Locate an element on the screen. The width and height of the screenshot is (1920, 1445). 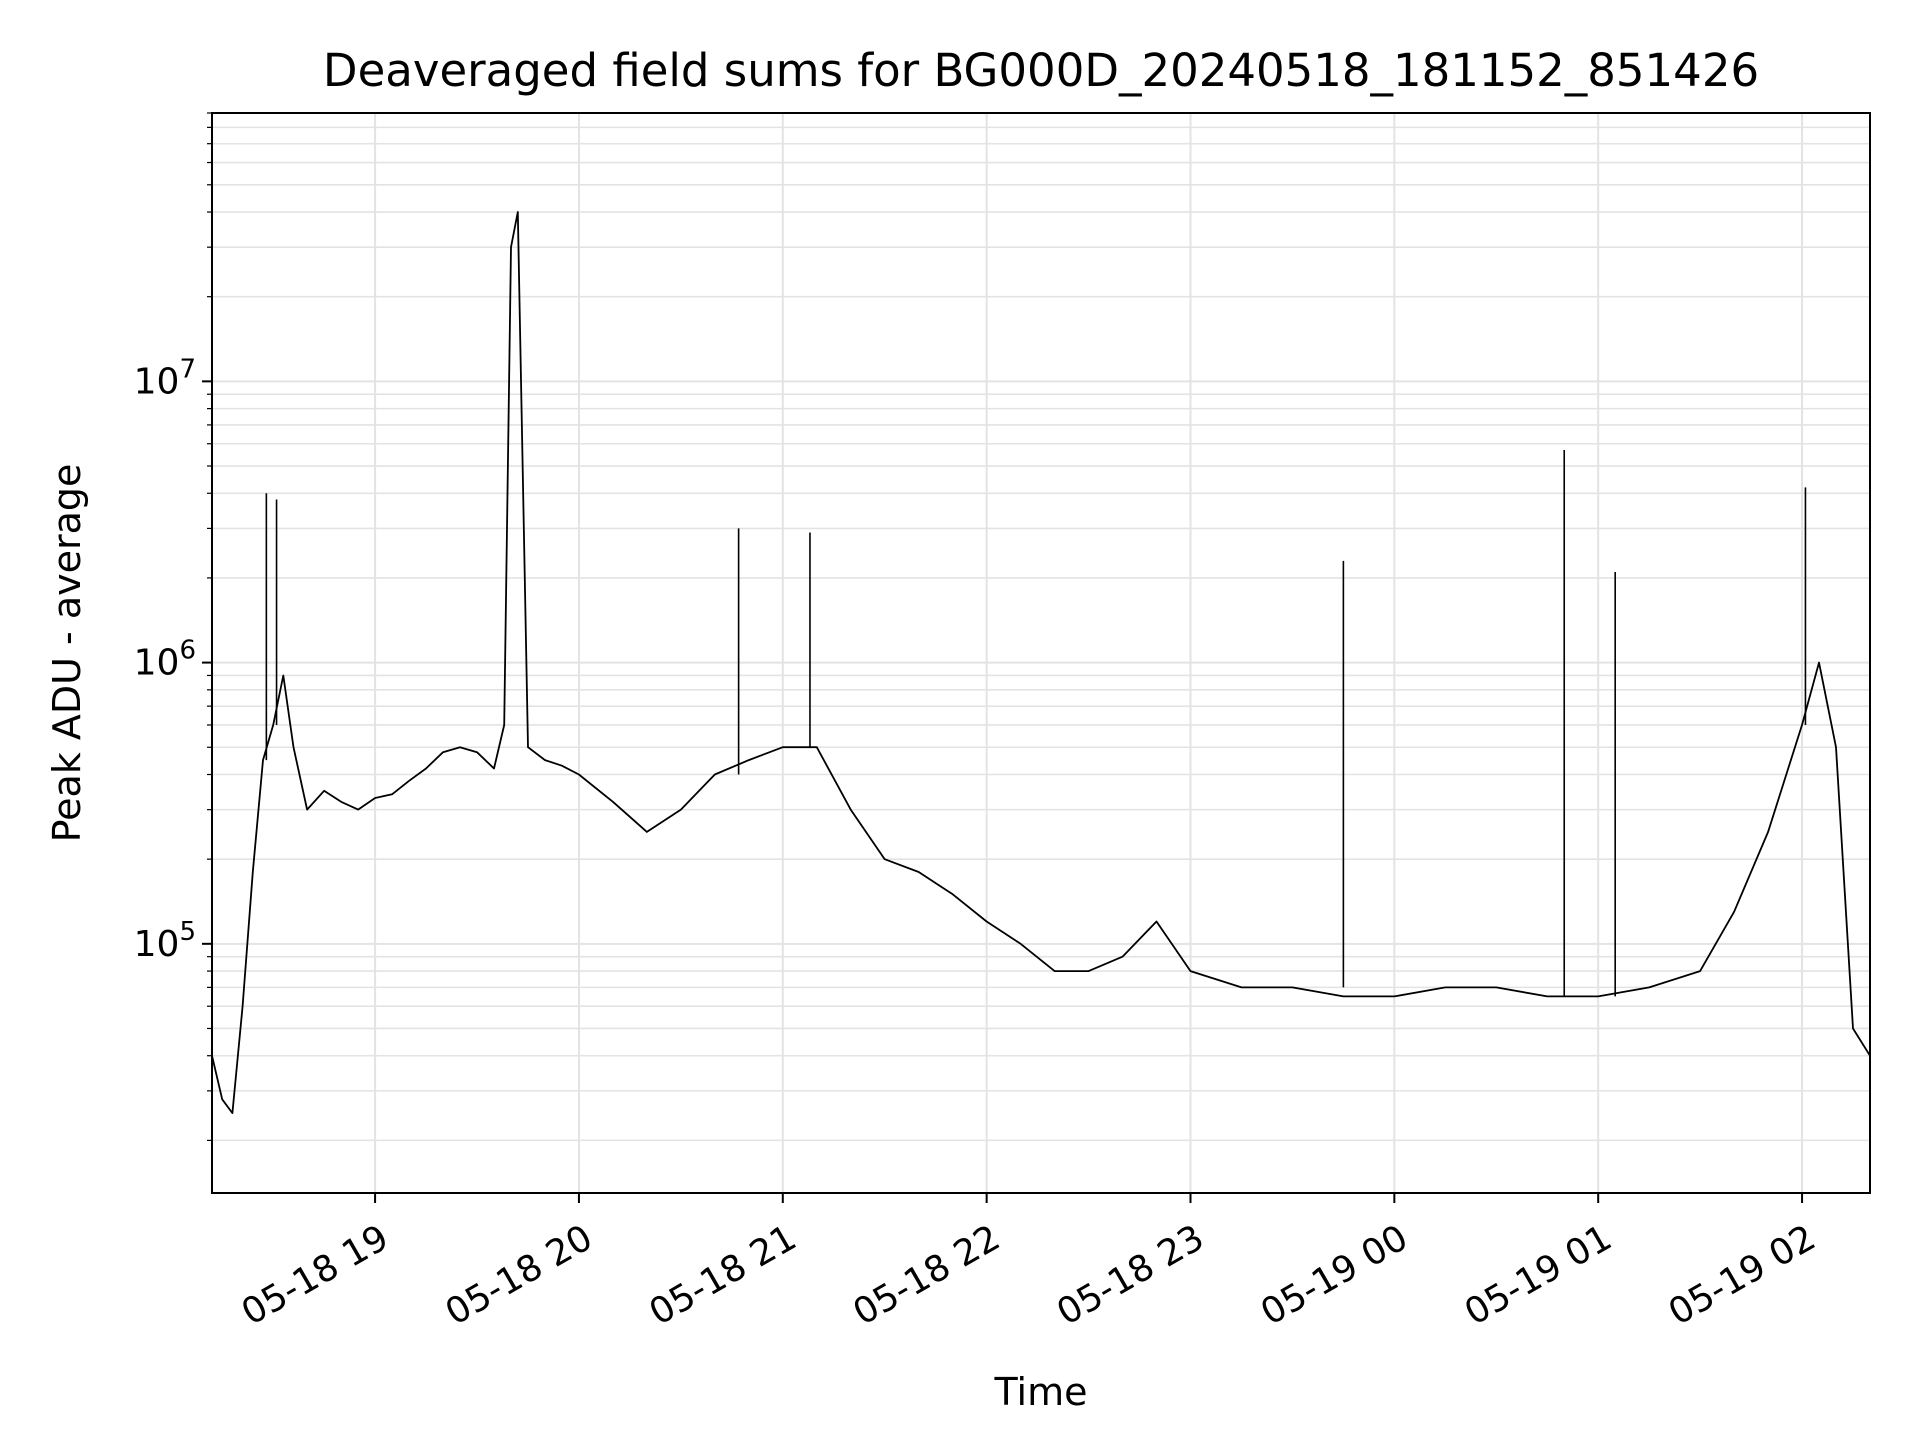
y-tick-label: 10⁵ is located at coordinates (165, 941).